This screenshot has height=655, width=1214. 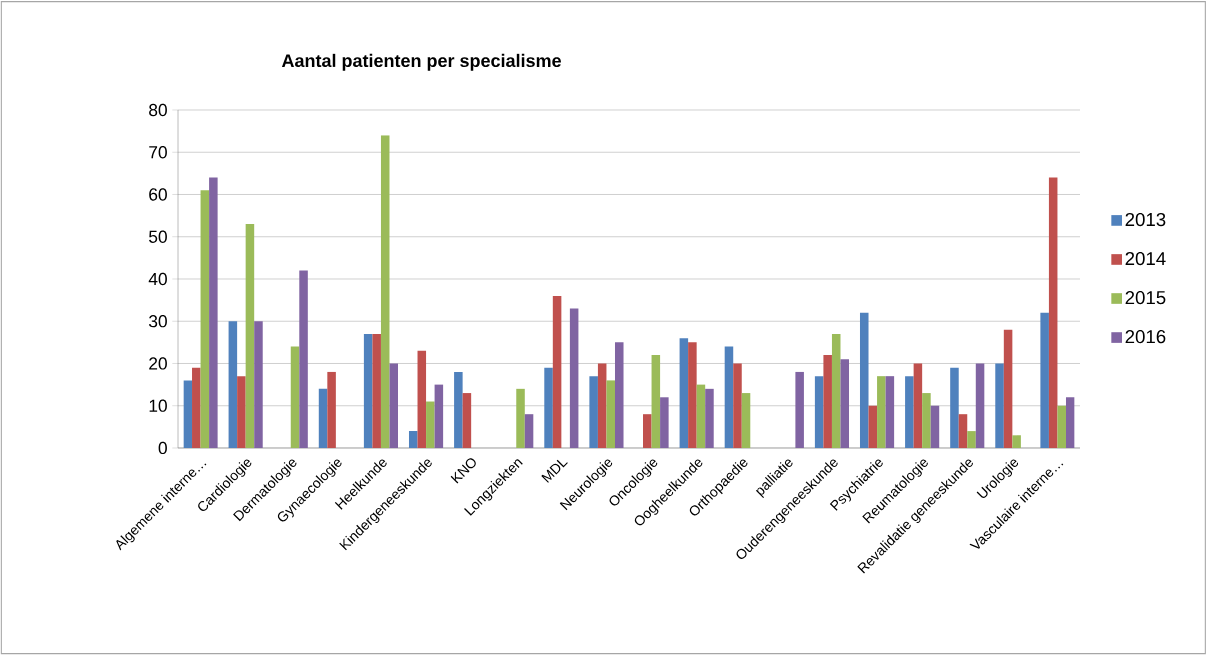 I want to click on y-tick-label: 40, so click(x=157, y=279).